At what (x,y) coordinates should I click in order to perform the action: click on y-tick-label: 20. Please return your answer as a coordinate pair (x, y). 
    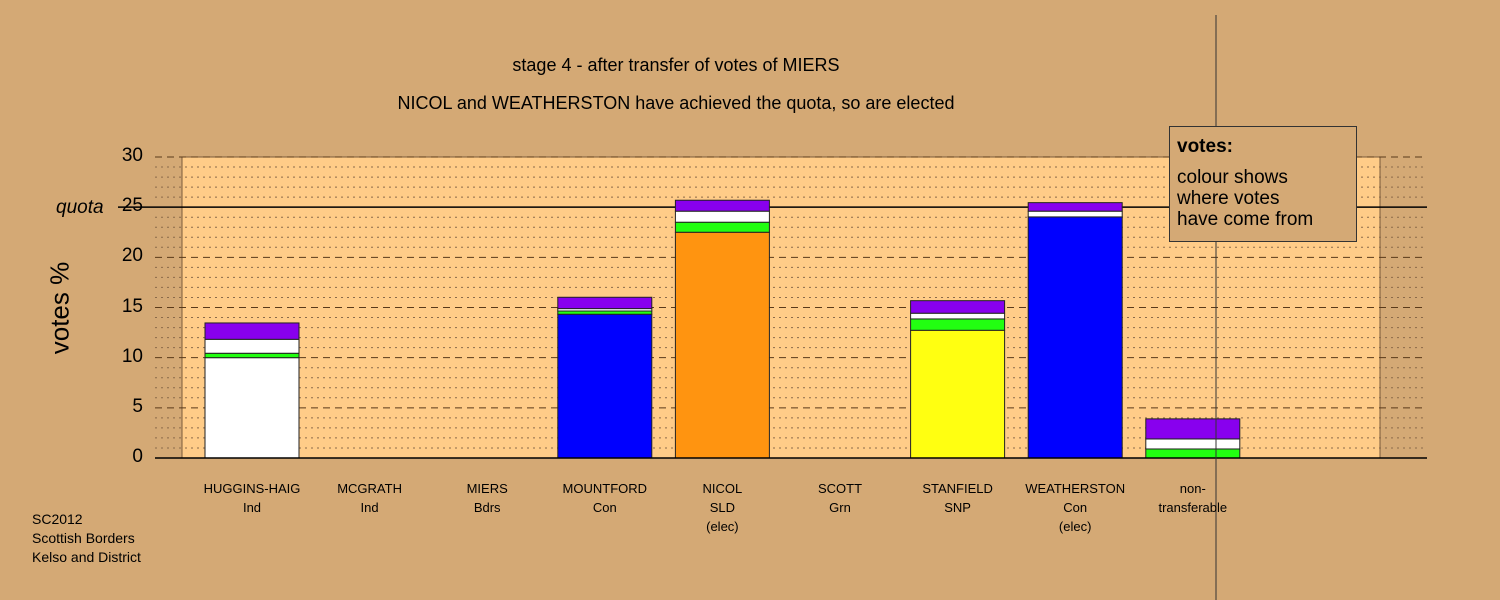
    Looking at the image, I should click on (132, 256).